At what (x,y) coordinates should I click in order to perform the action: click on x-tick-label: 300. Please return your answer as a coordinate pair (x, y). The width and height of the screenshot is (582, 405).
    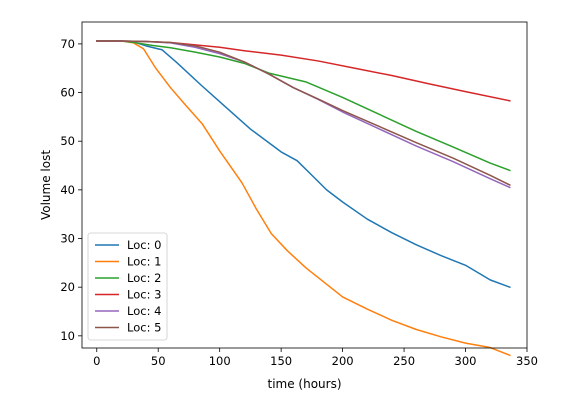
    Looking at the image, I should click on (466, 361).